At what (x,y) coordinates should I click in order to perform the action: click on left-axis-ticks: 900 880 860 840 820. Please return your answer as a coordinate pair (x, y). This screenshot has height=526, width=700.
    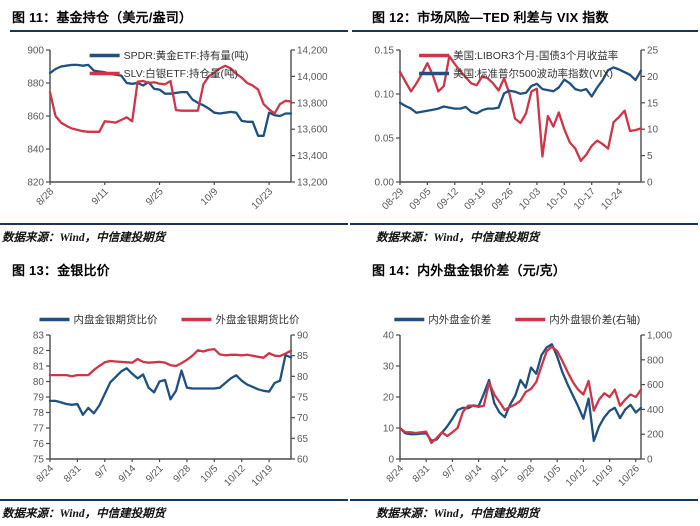
    Looking at the image, I should click on (38, 117).